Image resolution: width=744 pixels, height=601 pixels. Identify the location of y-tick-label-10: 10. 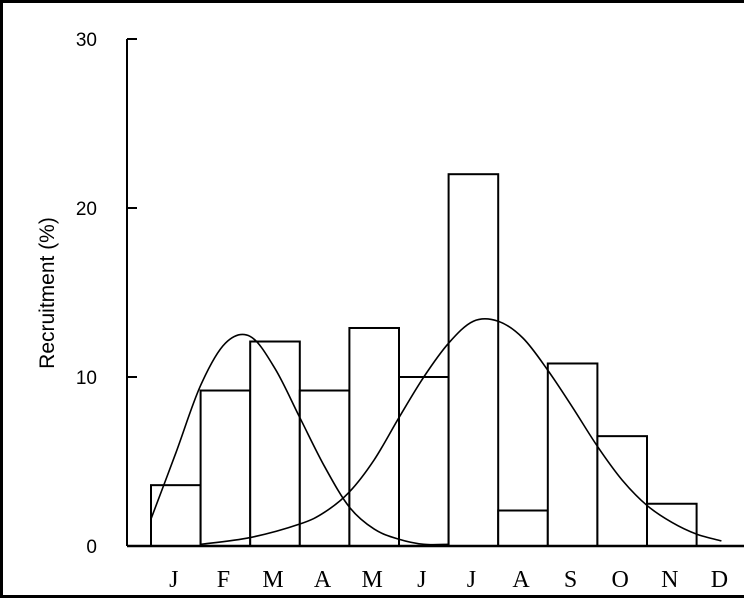
(86, 378).